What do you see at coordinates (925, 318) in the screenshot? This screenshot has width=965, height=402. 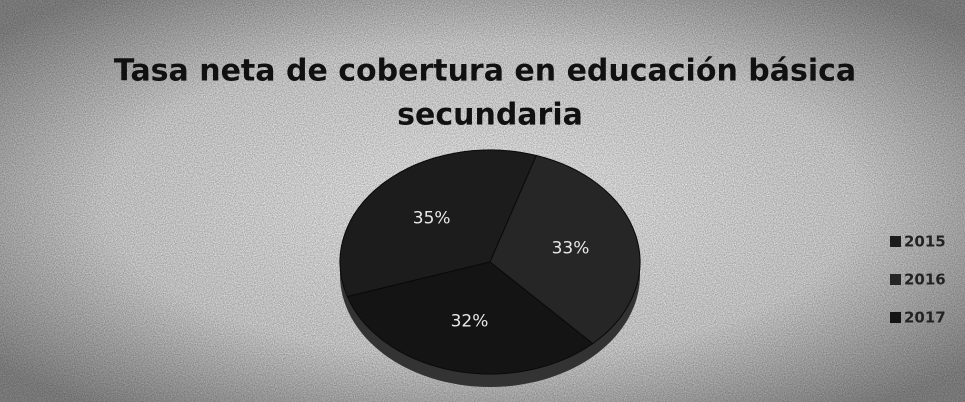 I see `legend-label: 2017` at bounding box center [925, 318].